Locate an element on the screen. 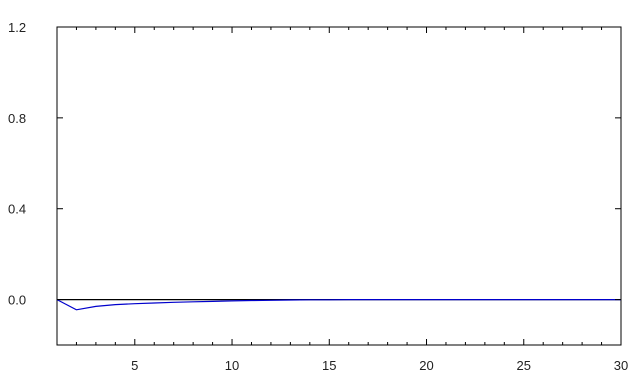 This screenshot has height=378, width=632. x-tick-label: 5 is located at coordinates (134, 365).